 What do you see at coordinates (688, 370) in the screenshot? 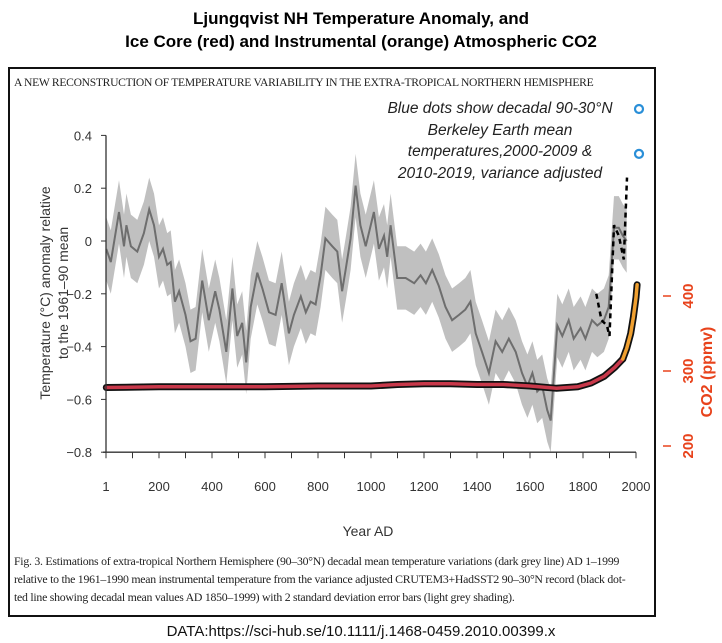
I see `y2-tick-label: 300` at bounding box center [688, 370].